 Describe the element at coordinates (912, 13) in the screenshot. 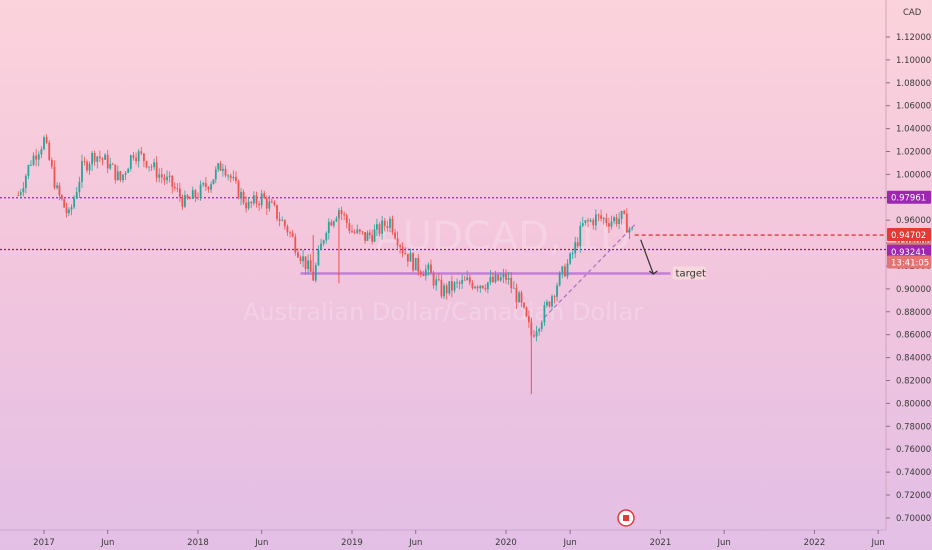

I see `currency-label: CAD` at that location.